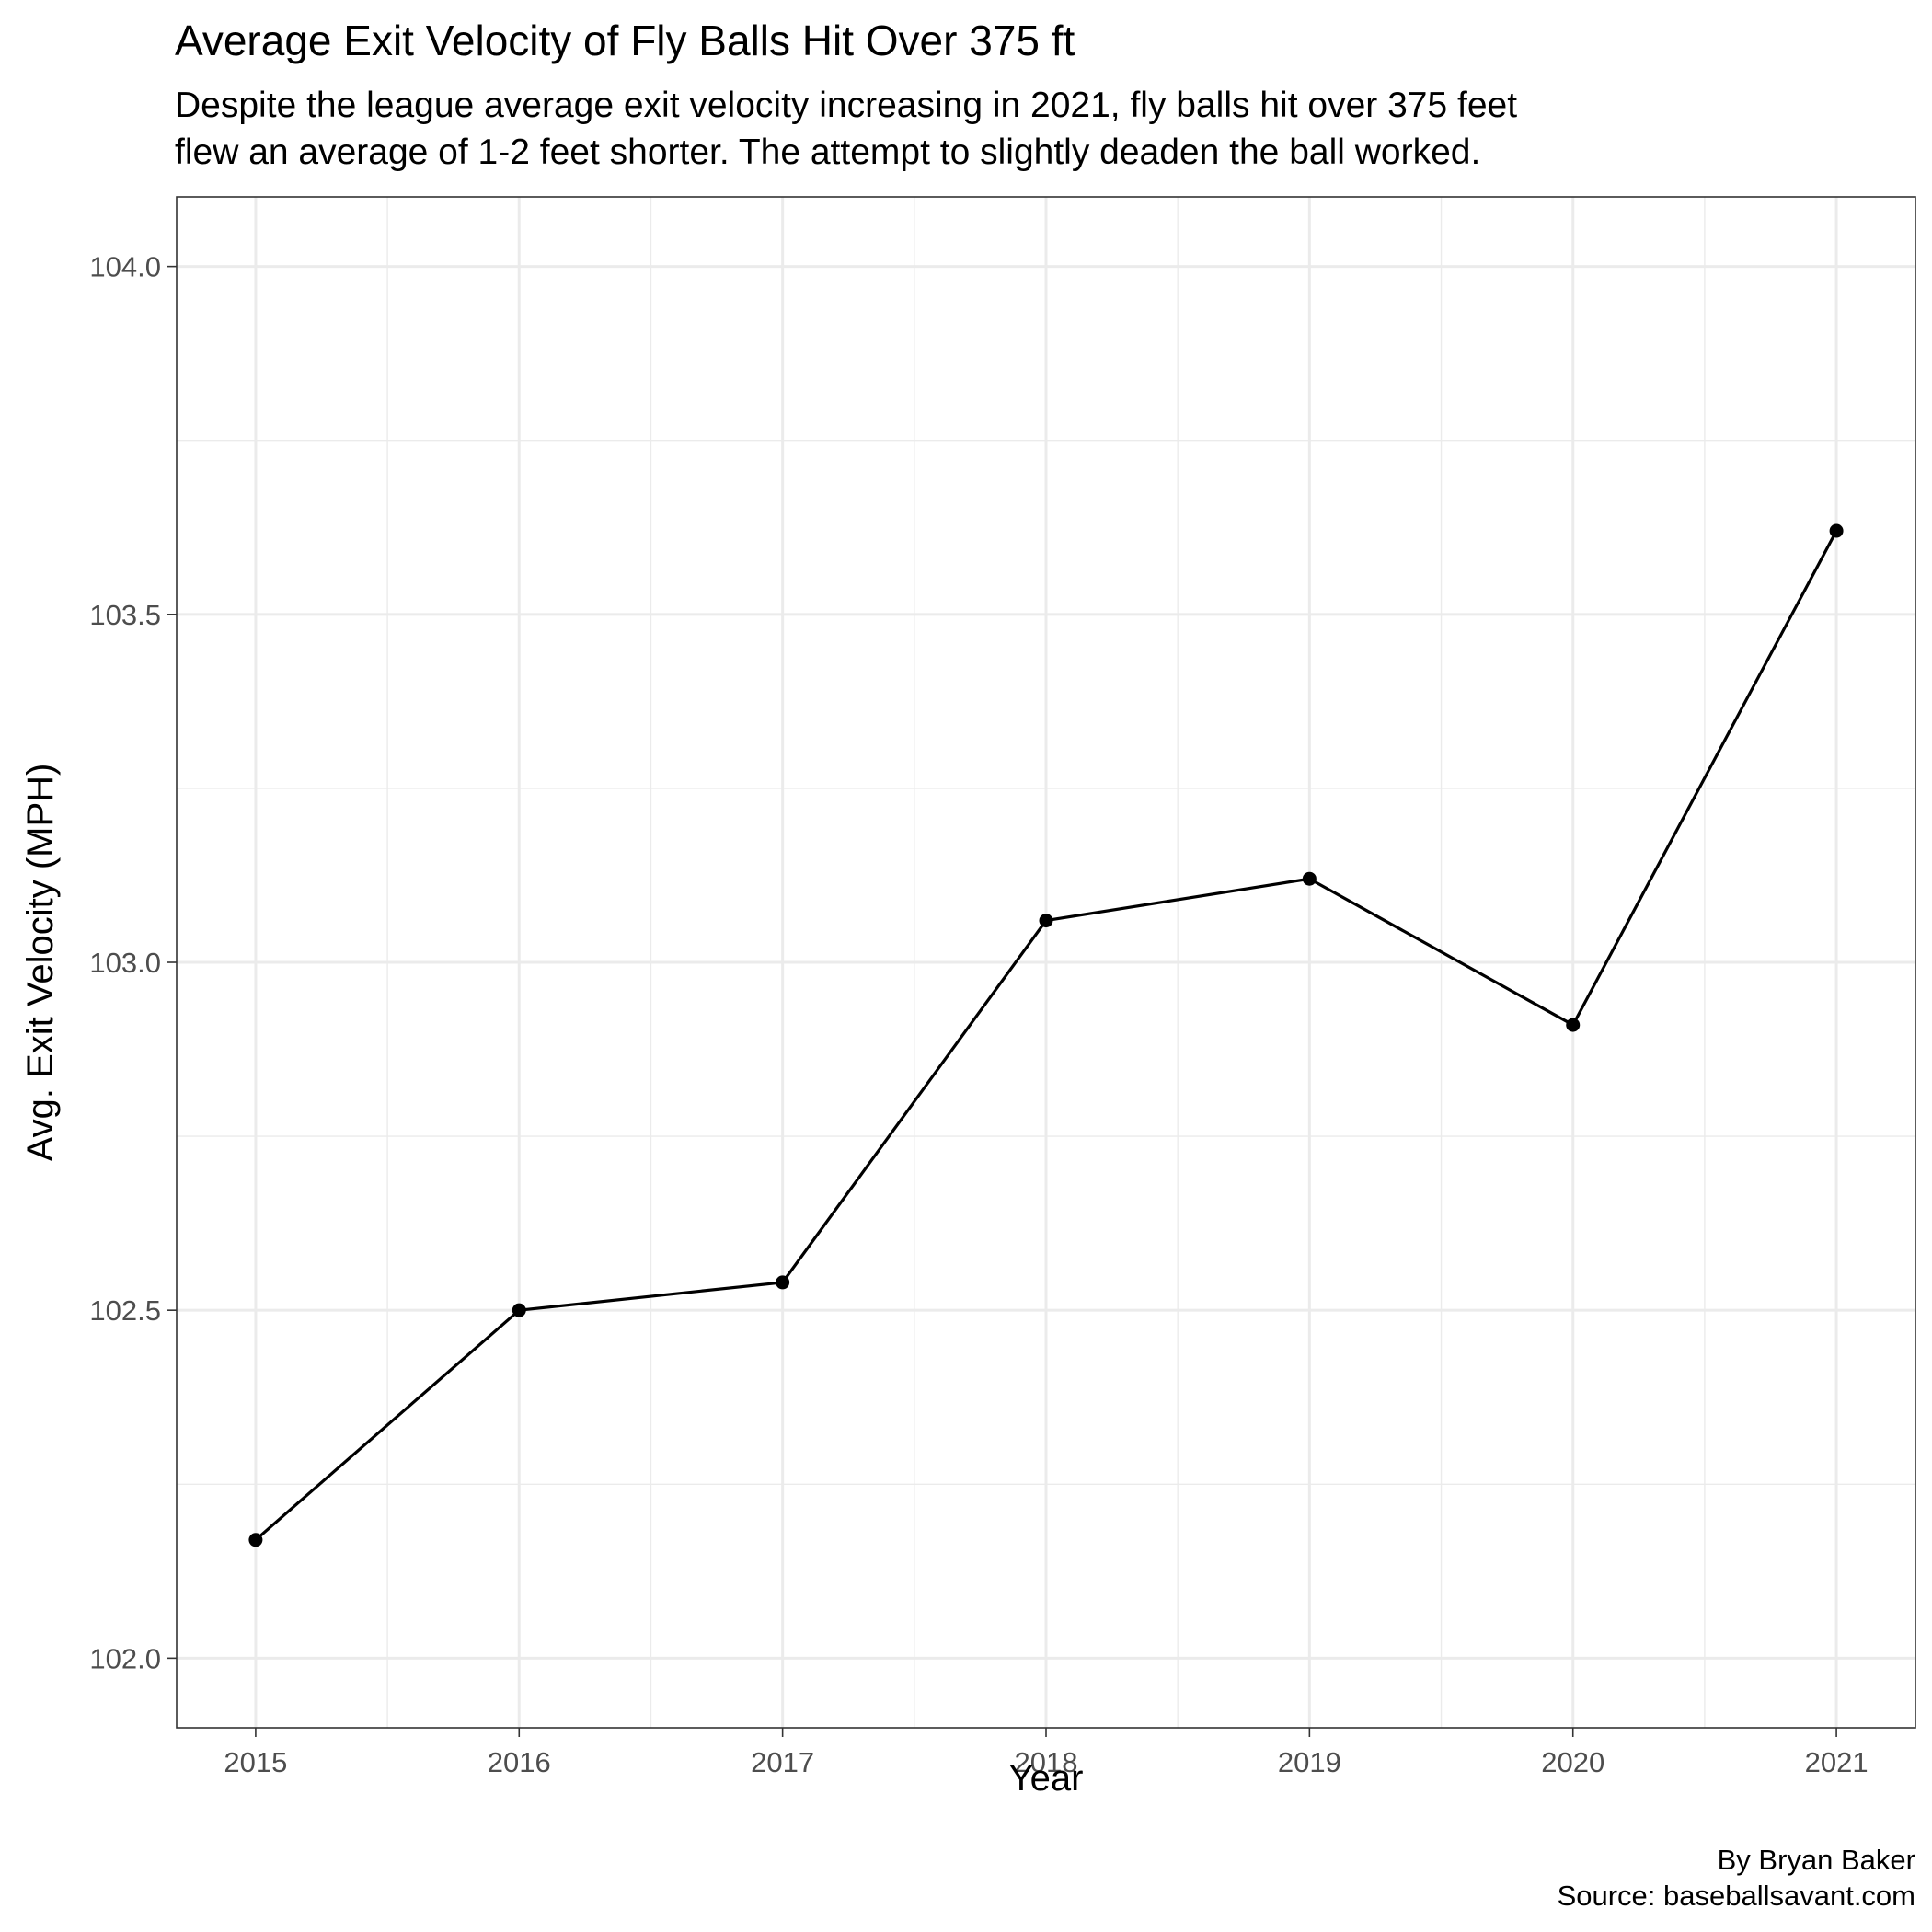  What do you see at coordinates (1816, 1860) in the screenshot?
I see `caption-author: By Bryan Baker` at bounding box center [1816, 1860].